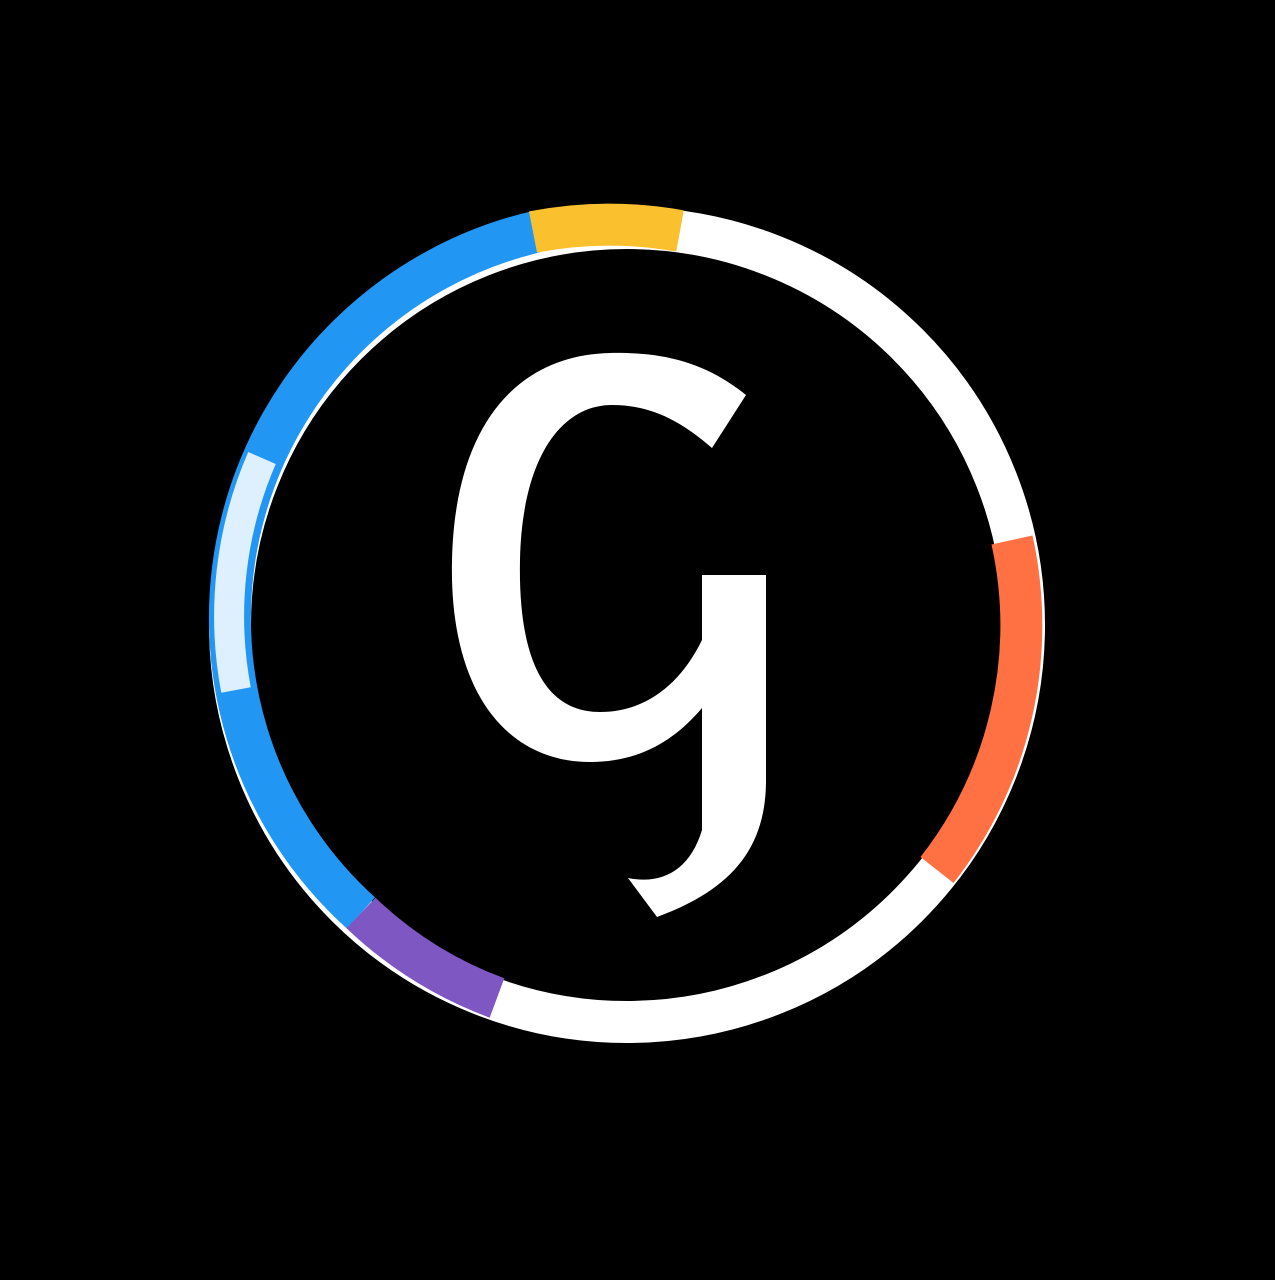 The image size is (1275, 1280). I want to click on ring-segment-orange, so click(981, 709).